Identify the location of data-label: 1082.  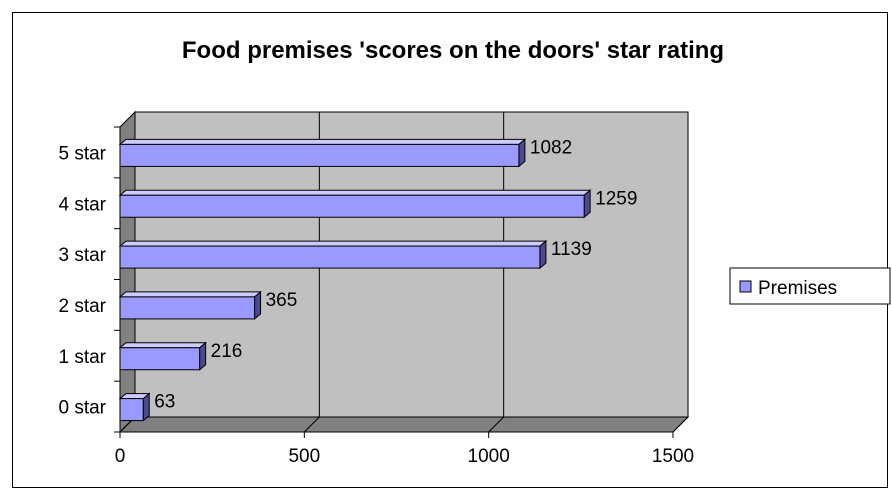
(551, 147).